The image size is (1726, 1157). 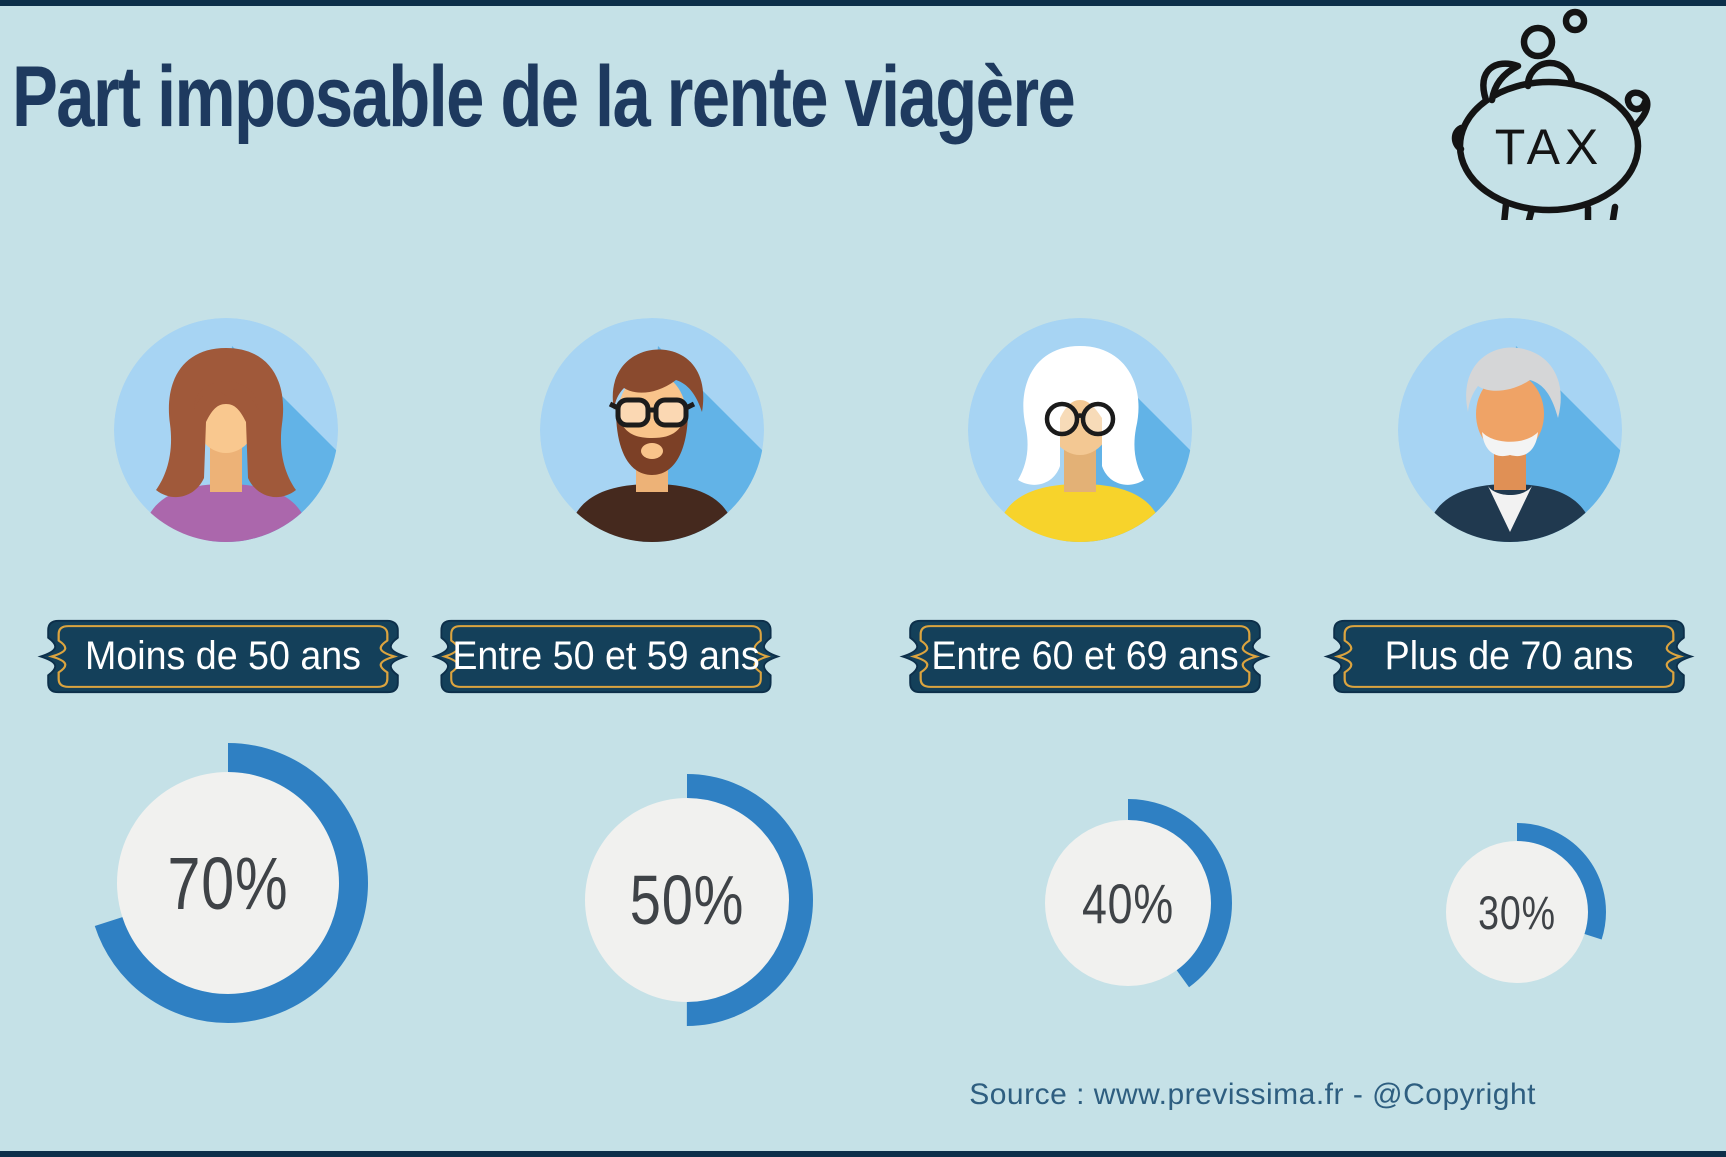 What do you see at coordinates (1080, 430) in the screenshot?
I see `senior-woman-glasses-avatar-icon` at bounding box center [1080, 430].